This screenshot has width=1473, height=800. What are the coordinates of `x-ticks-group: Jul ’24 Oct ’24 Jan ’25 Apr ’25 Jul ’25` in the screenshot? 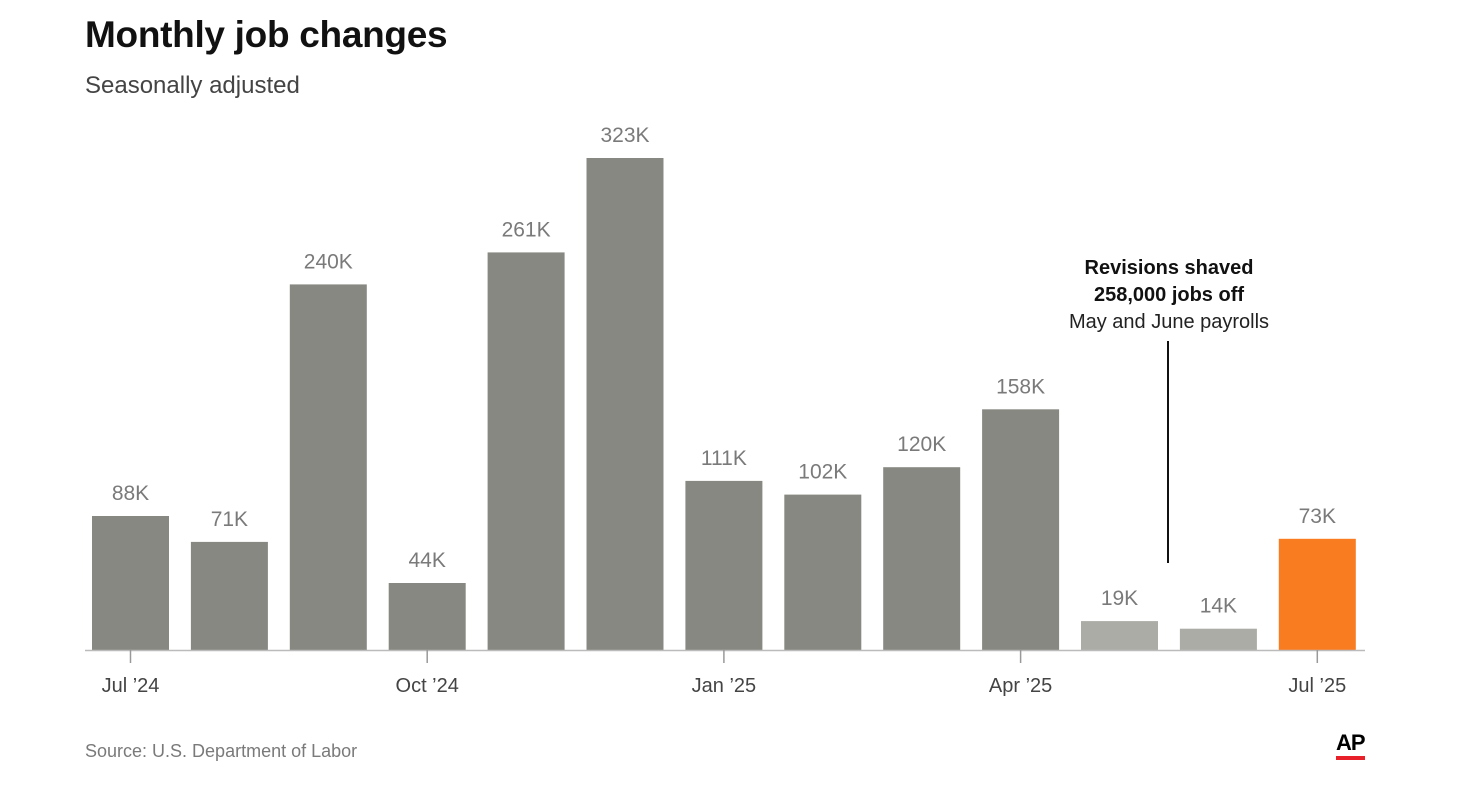 It's located at (724, 673).